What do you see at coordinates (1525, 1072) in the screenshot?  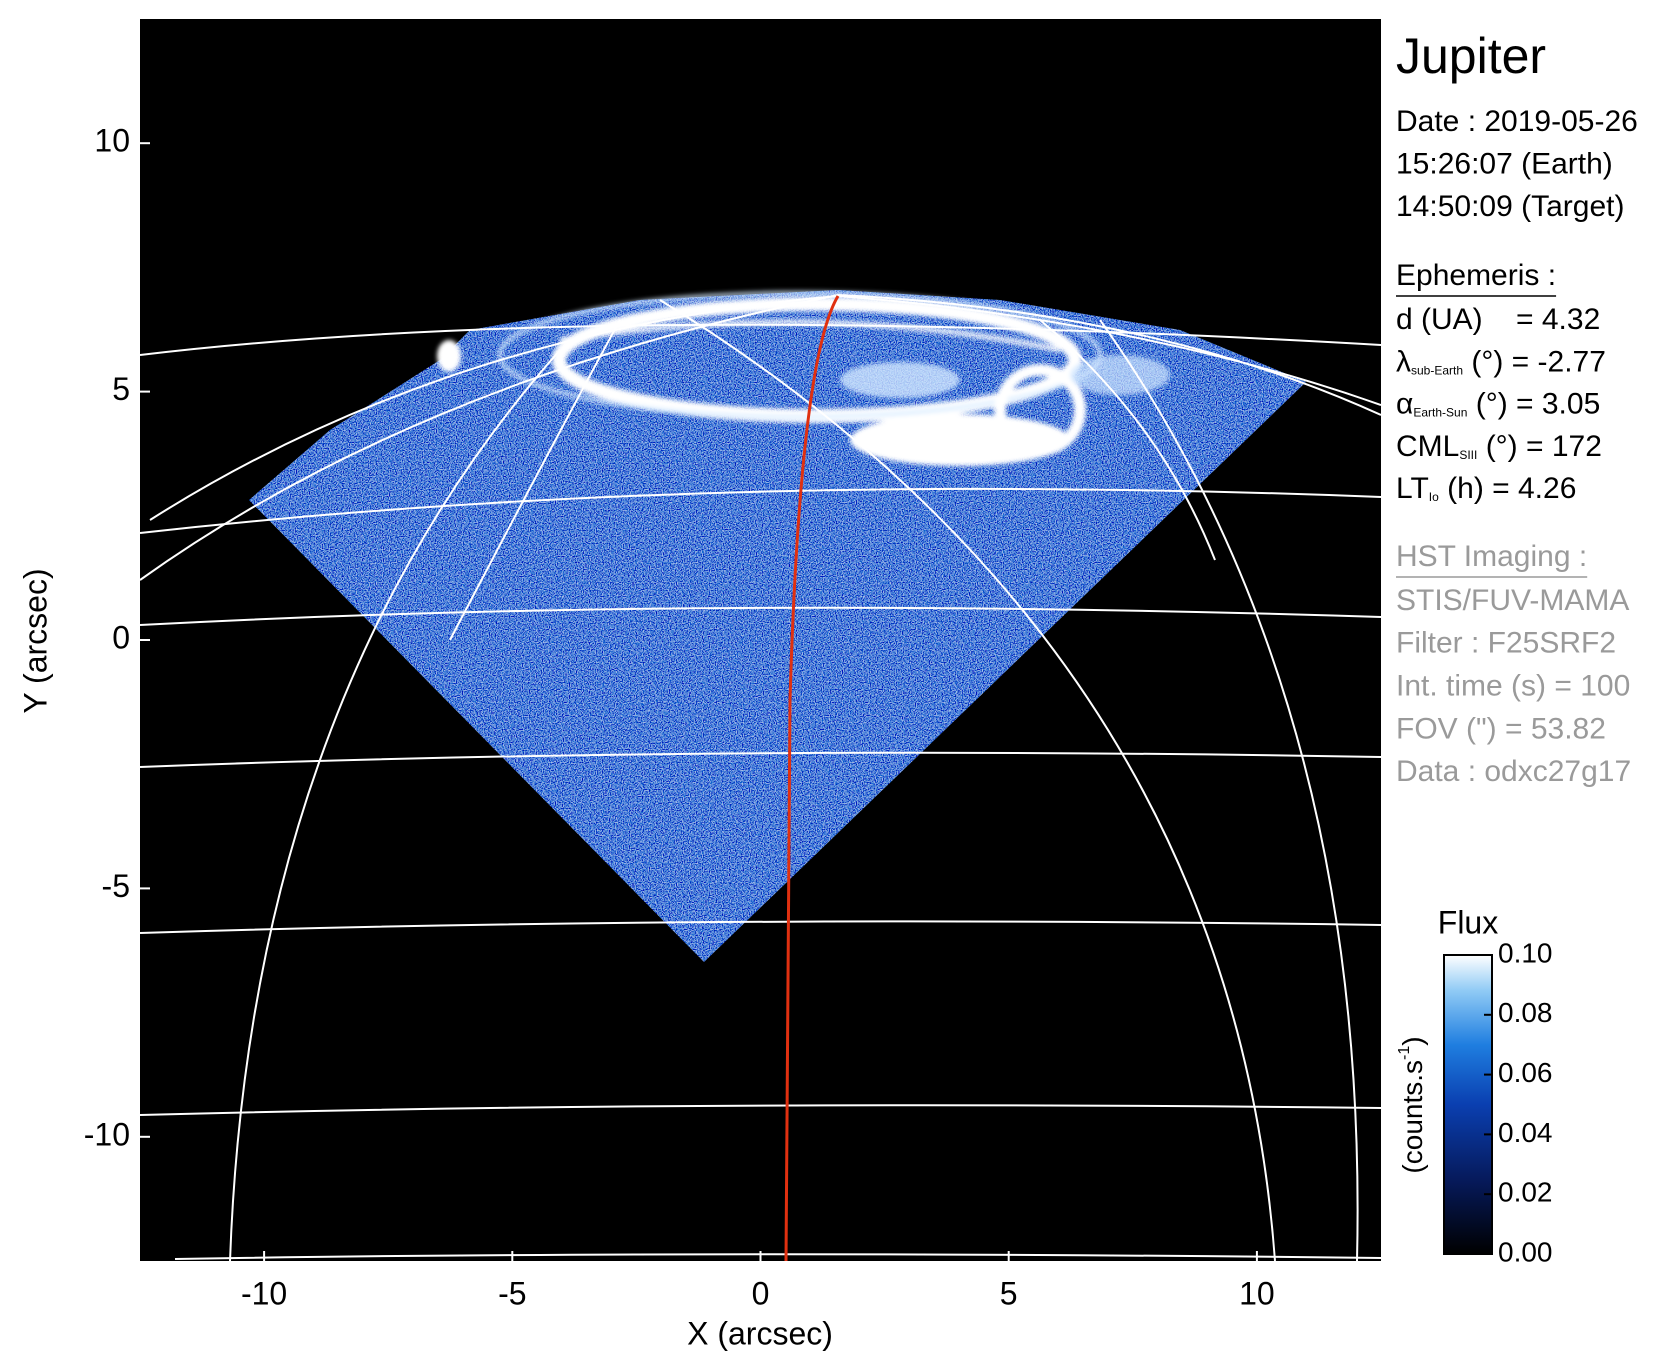 I see `colorbar-tick-label: 0.06` at bounding box center [1525, 1072].